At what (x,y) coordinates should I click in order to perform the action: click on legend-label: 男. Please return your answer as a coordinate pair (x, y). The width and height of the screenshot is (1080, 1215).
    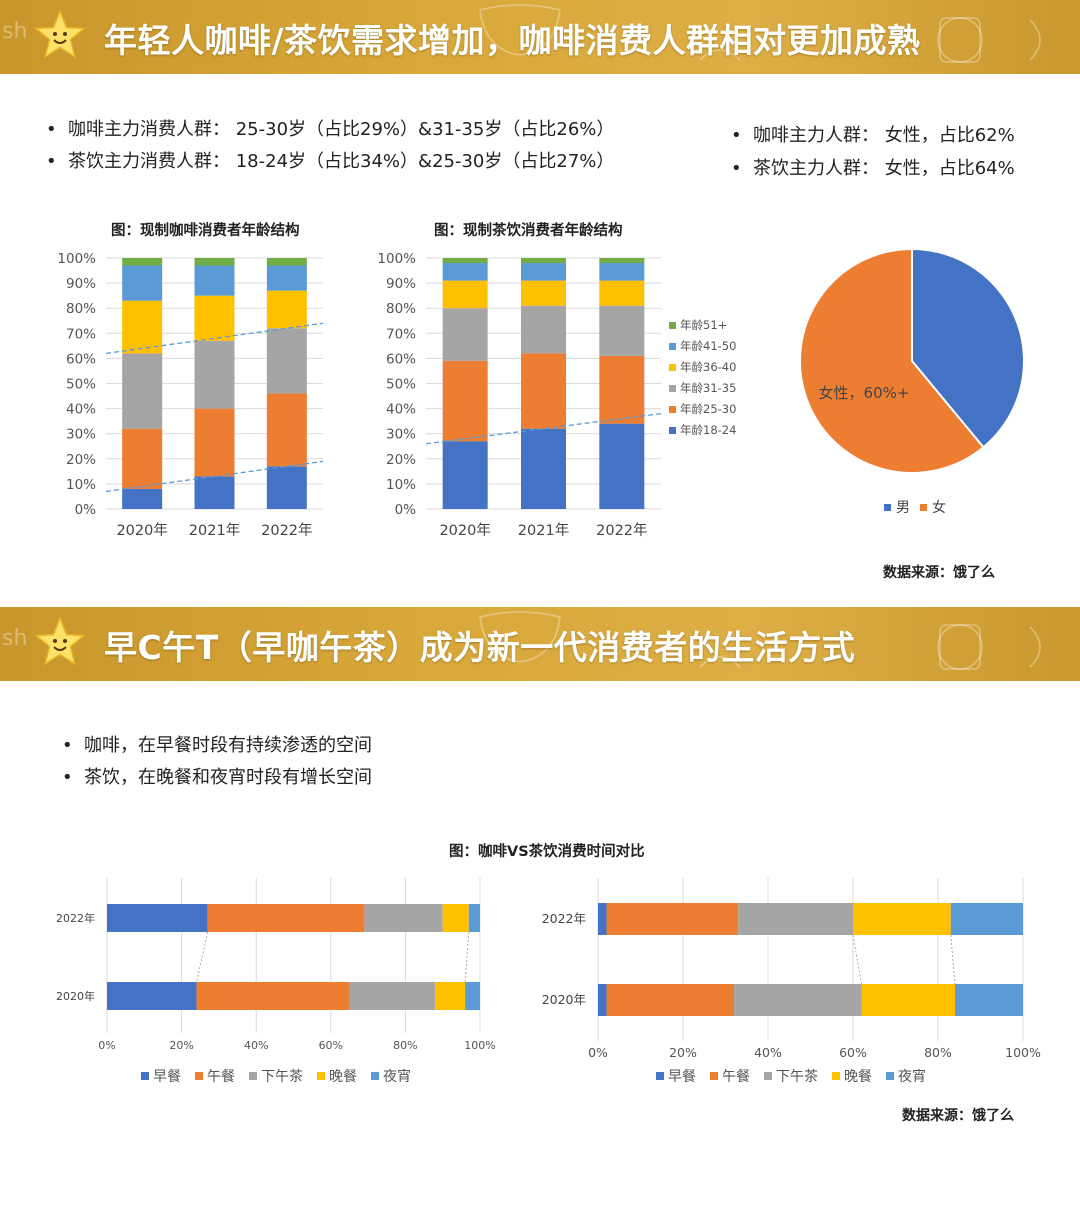
    Looking at the image, I should click on (903, 508).